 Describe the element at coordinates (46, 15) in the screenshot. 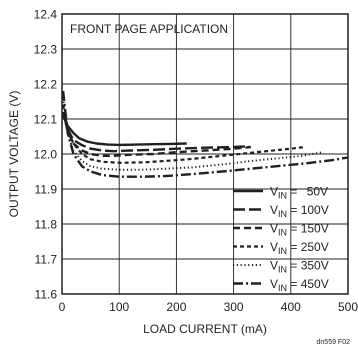

I see `y-tick-label: 12.4` at that location.